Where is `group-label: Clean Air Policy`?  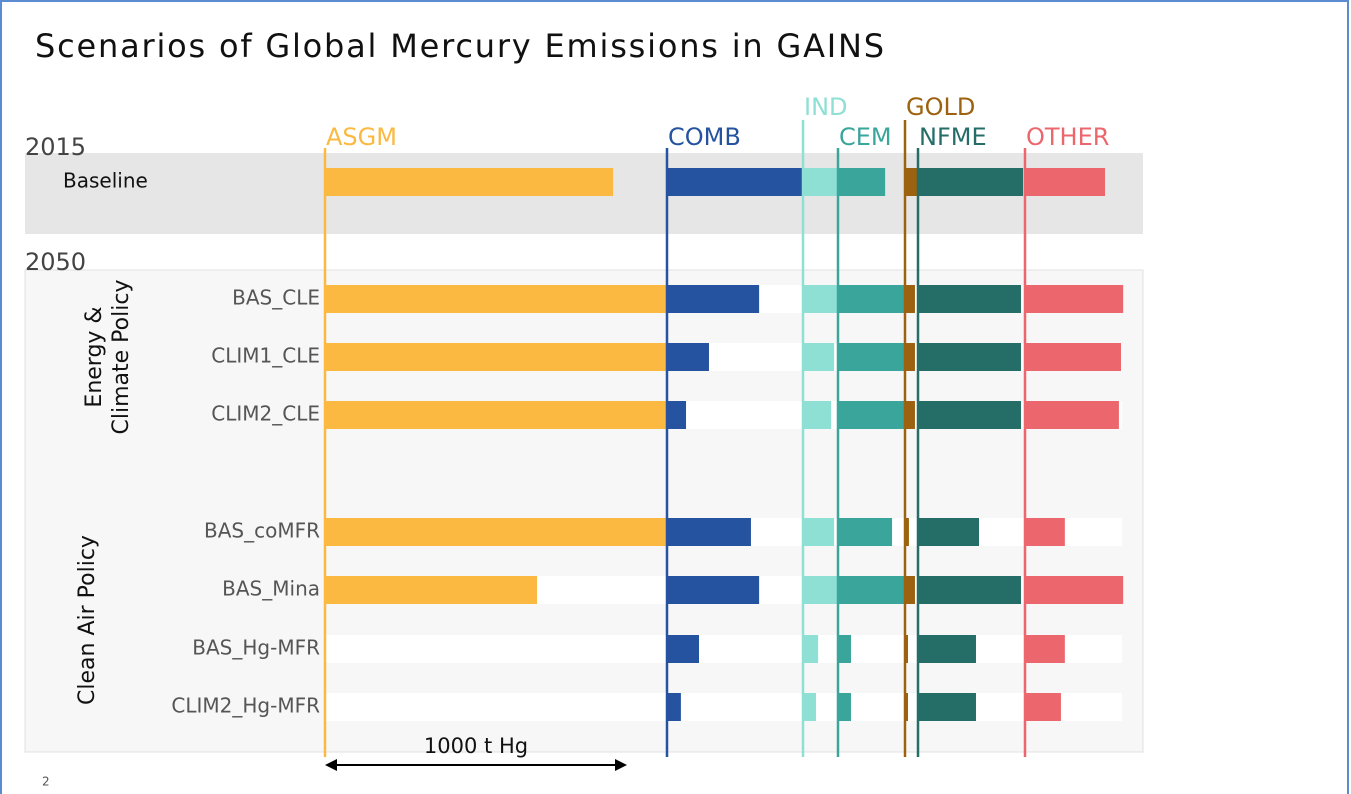 group-label: Clean Air Policy is located at coordinates (87, 620).